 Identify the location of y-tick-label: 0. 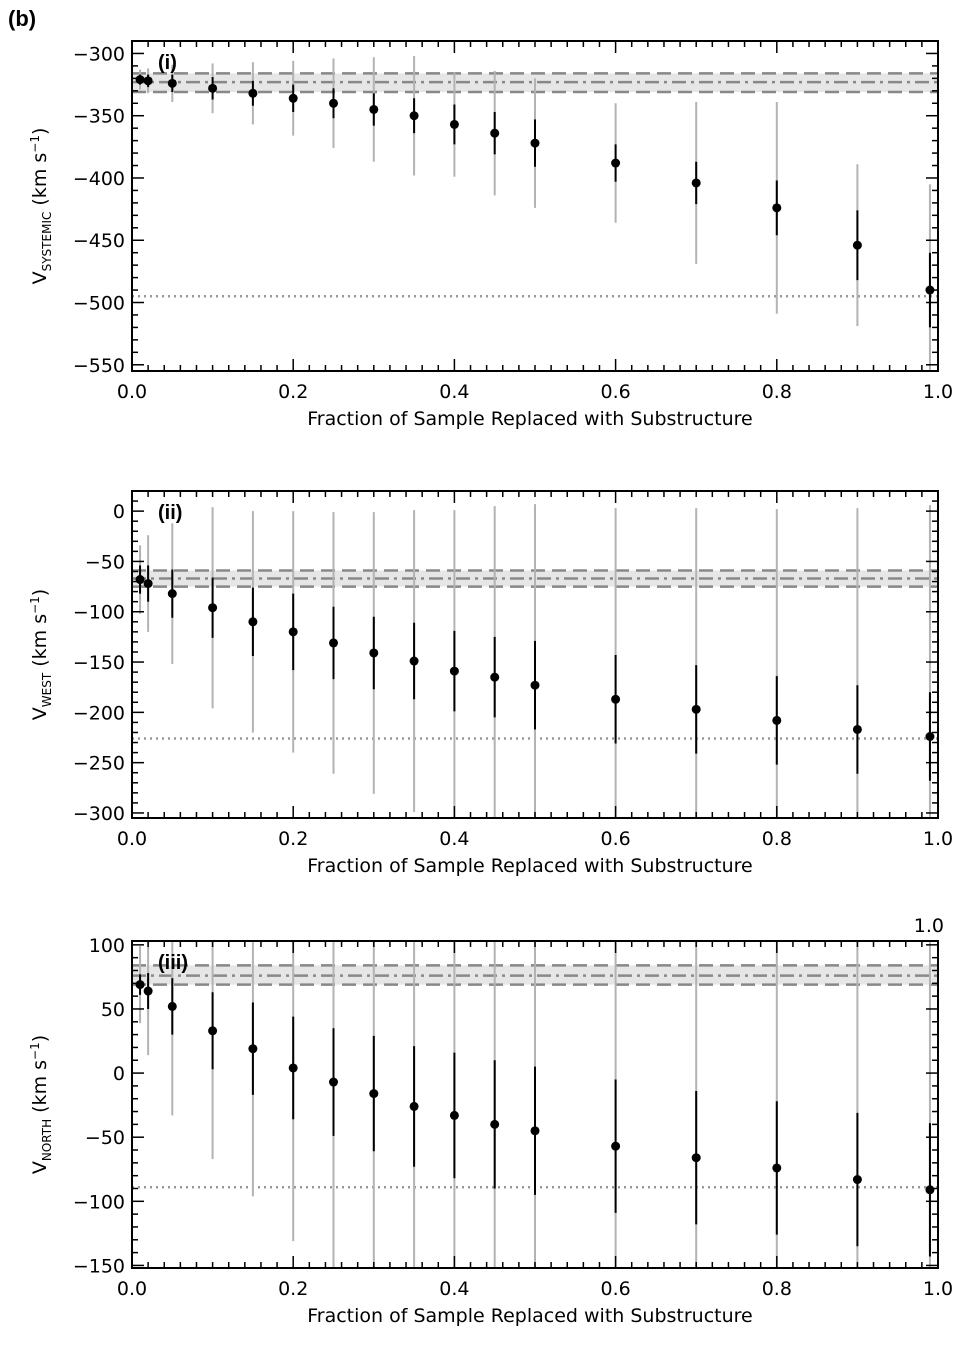
(119, 1074).